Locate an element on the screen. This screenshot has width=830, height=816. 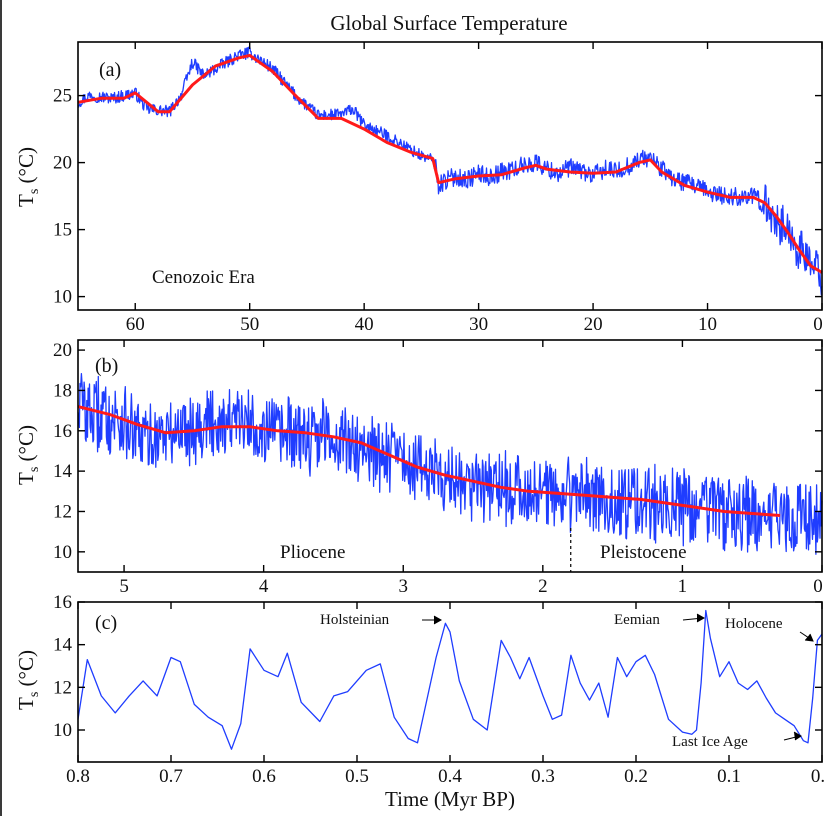
x-tick-label-c: 0.1 is located at coordinates (729, 776).